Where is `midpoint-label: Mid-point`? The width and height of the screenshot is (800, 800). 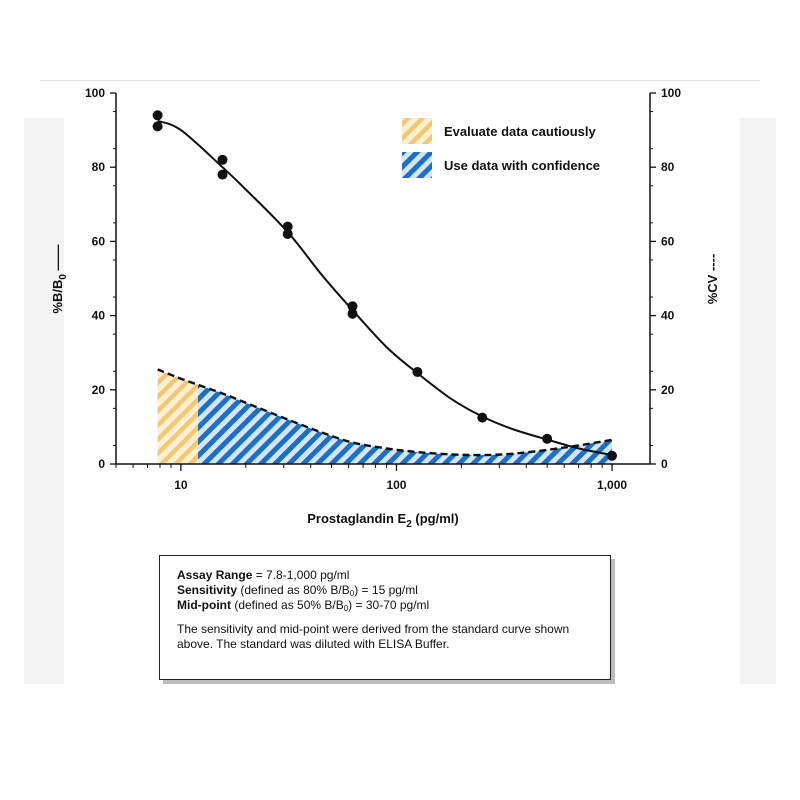
midpoint-label: Mid-point is located at coordinates (204, 605).